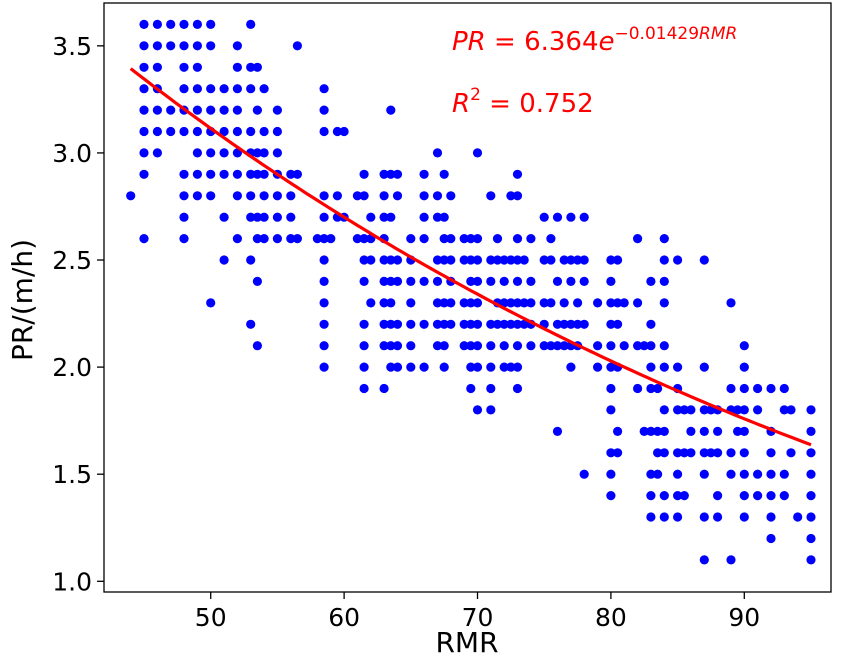  What do you see at coordinates (607, 42) in the screenshot?
I see `equation-e: e` at bounding box center [607, 42].